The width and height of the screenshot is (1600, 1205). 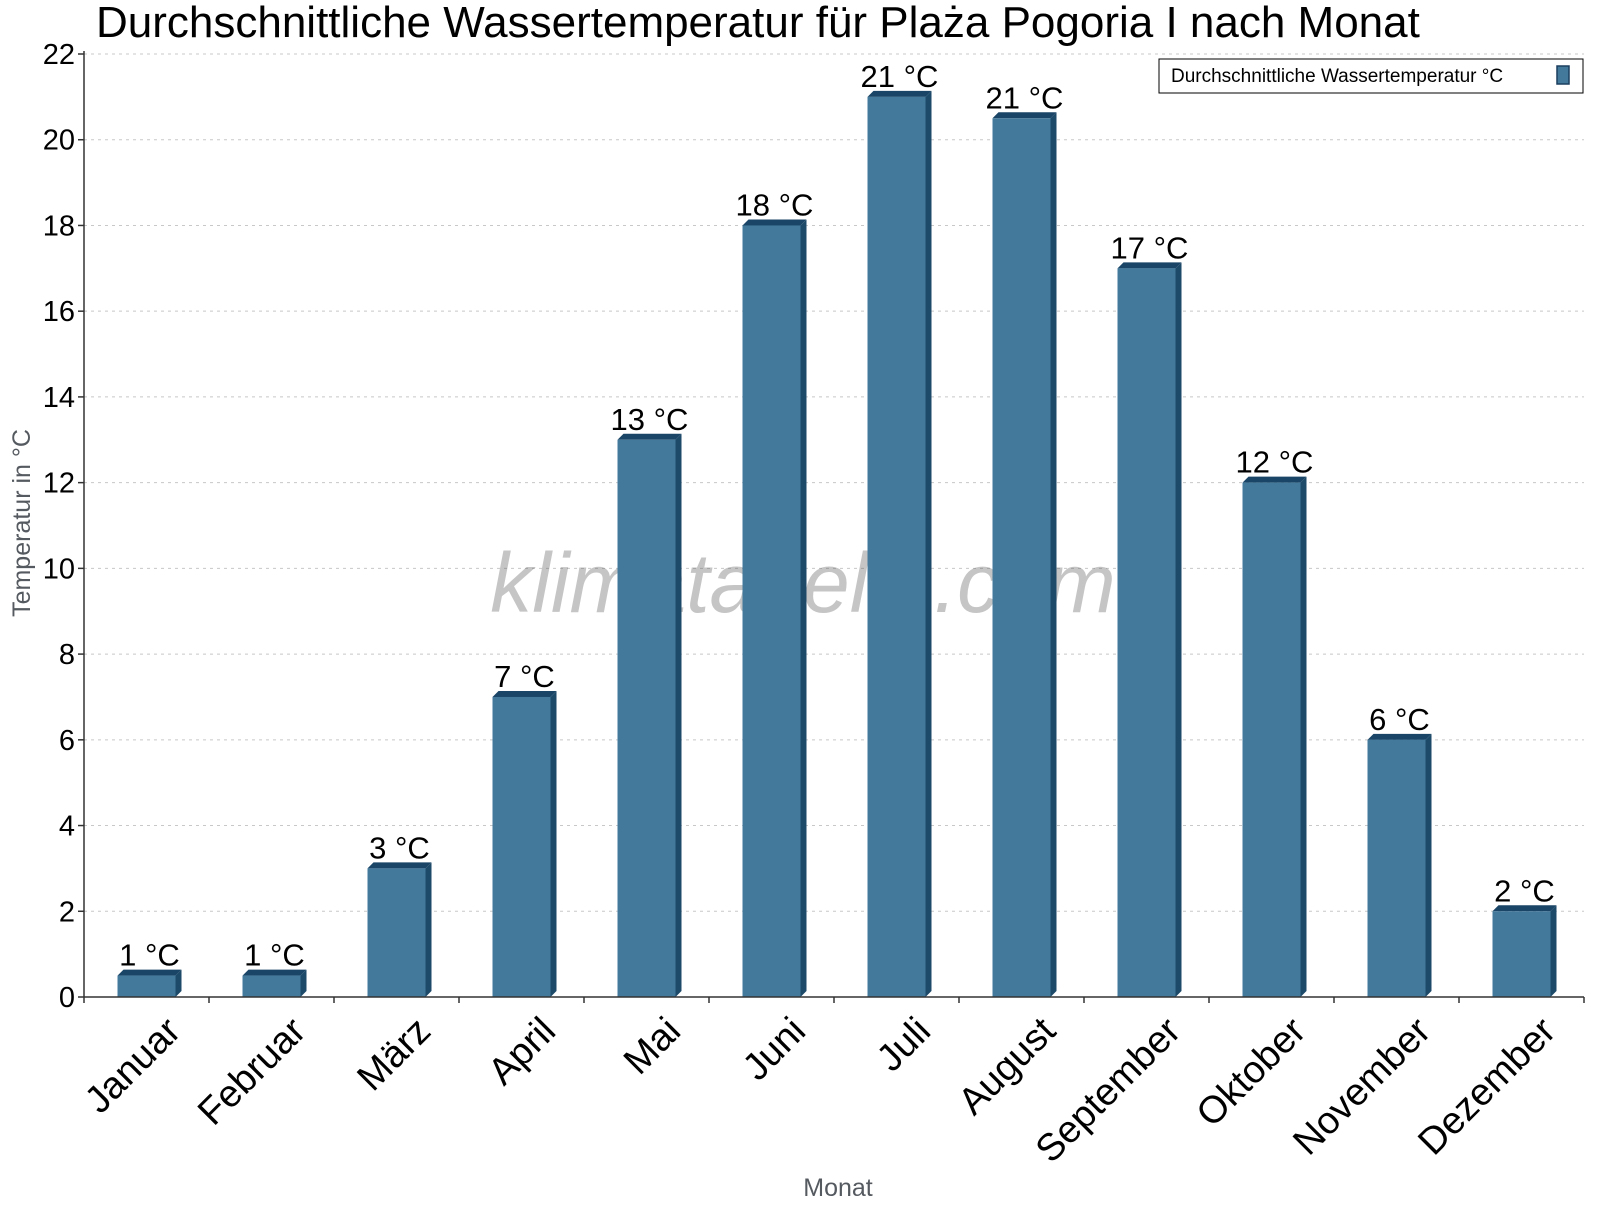 I want to click on bar-value-label: 6 °C, so click(x=1399, y=719).